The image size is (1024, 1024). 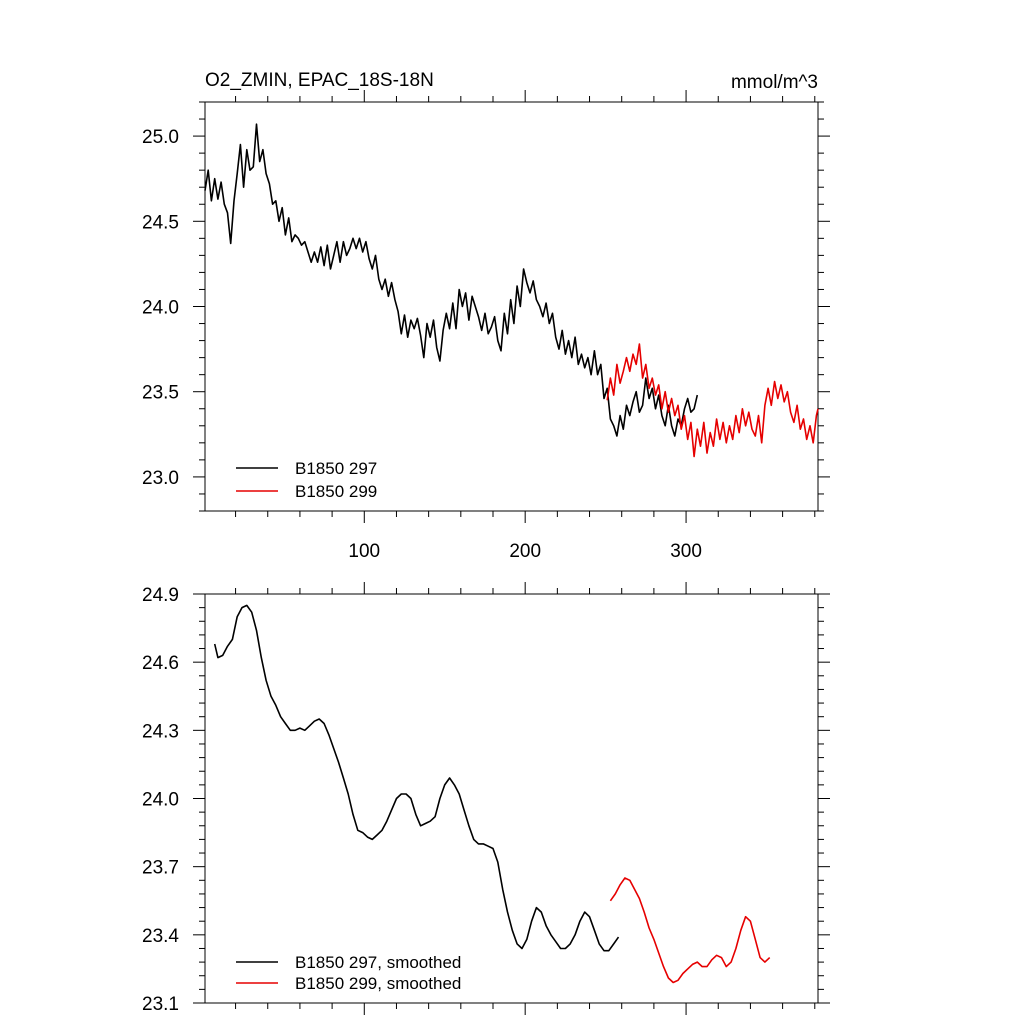 I want to click on bottom-y-tick-label: 24.9, so click(x=160, y=595).